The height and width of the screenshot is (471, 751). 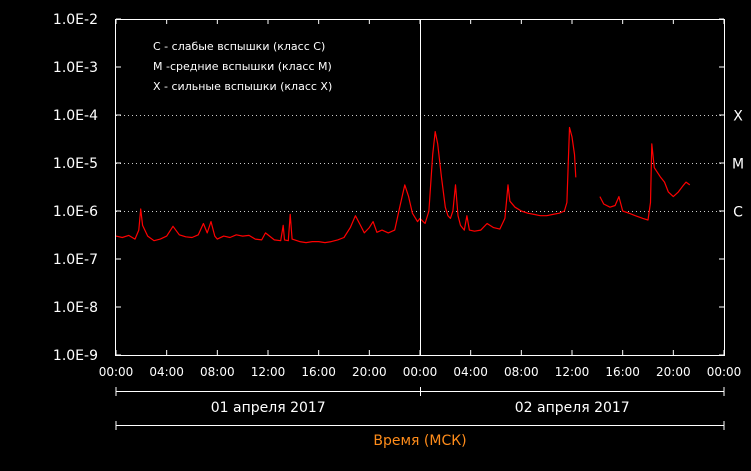 I want to click on y-tick-label: 1.0E-8, so click(x=75, y=308).